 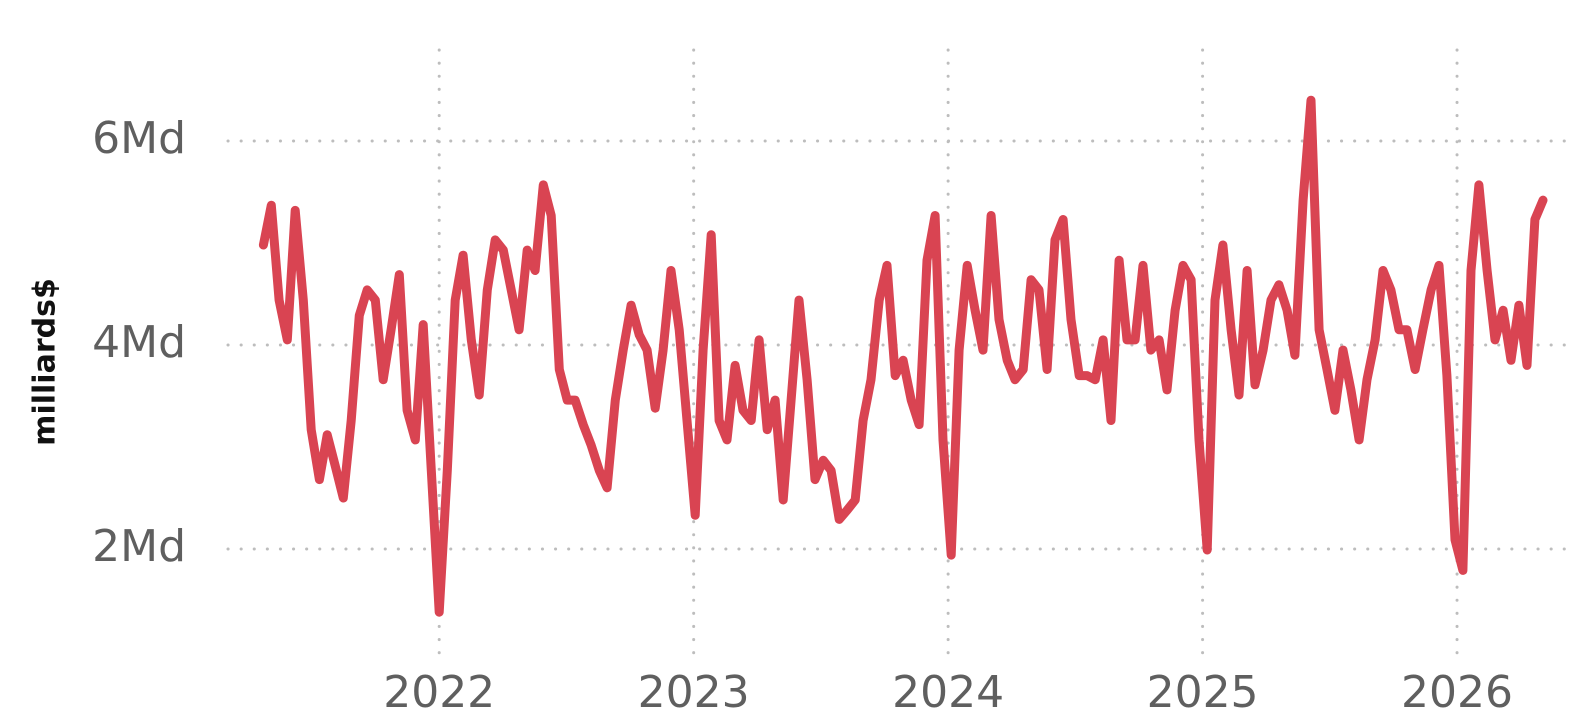 I want to click on y-tick-label: 4Md, so click(x=139, y=342).